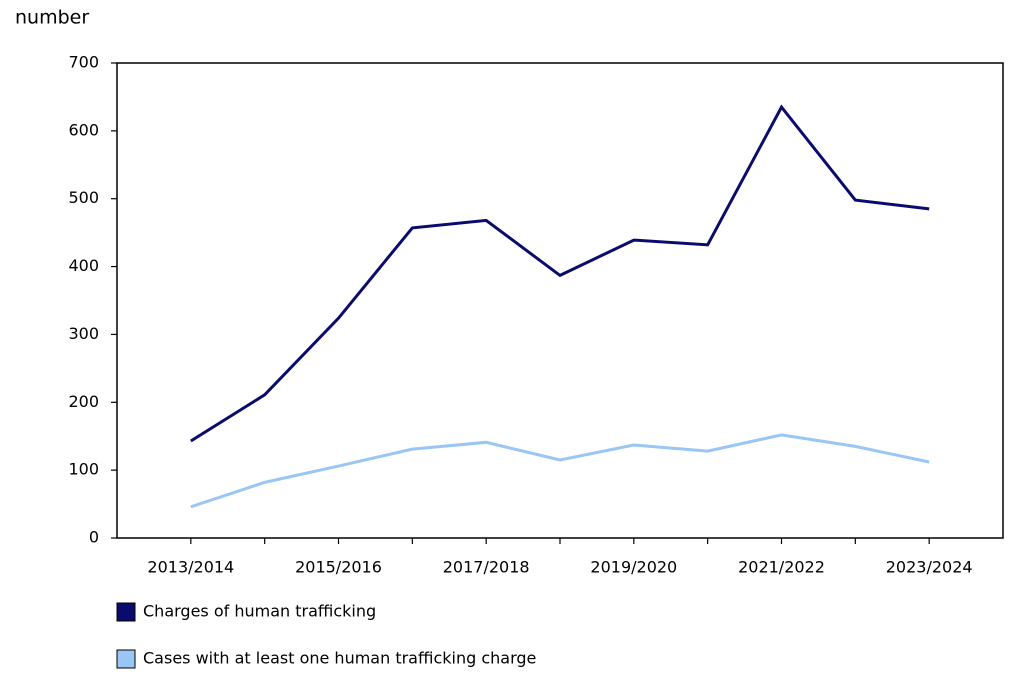 This screenshot has width=1026, height=681. I want to click on line-series, so click(560, 471).